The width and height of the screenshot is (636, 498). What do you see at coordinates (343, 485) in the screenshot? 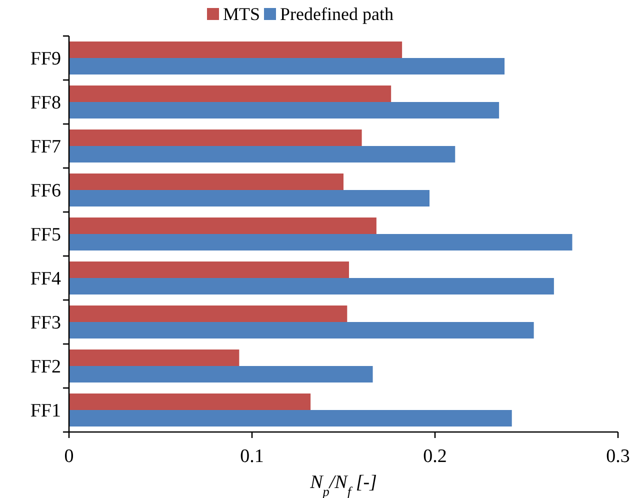
I see `x-axis-title: N$_{p}$/N$_{f}$ [-]` at bounding box center [343, 485].